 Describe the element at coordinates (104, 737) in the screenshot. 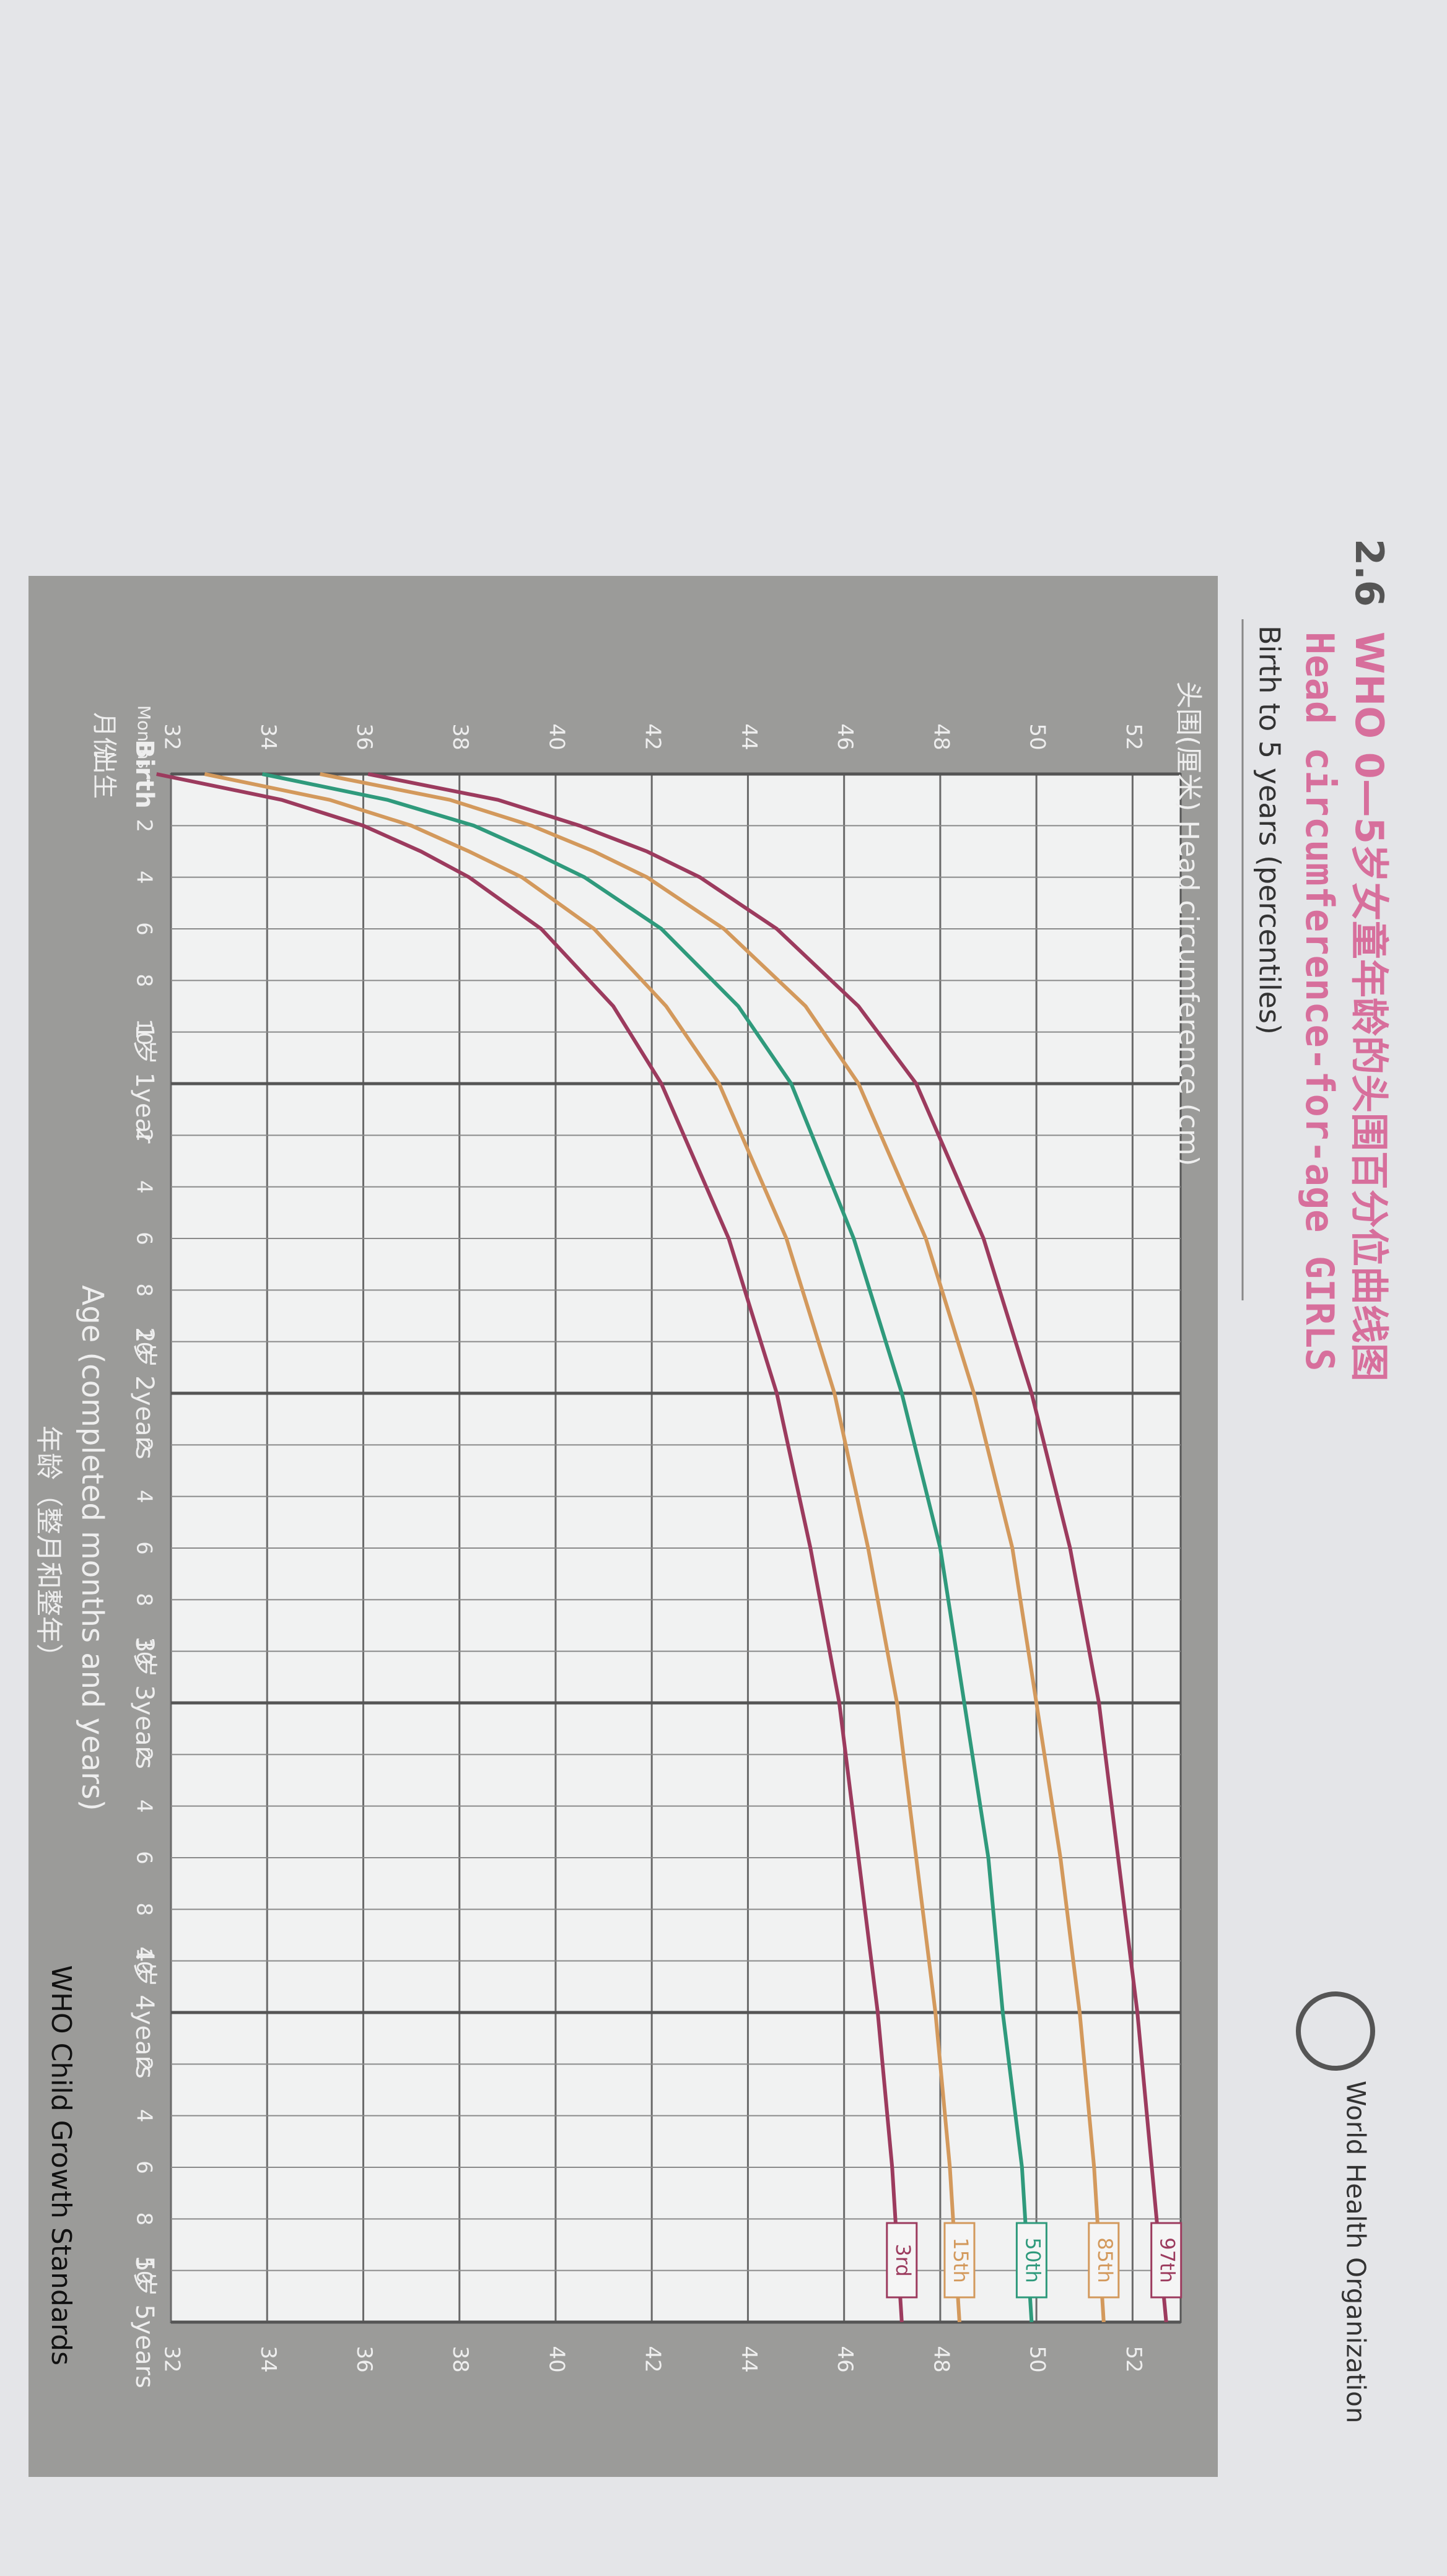

I see `months-label-zh: 月份` at that location.